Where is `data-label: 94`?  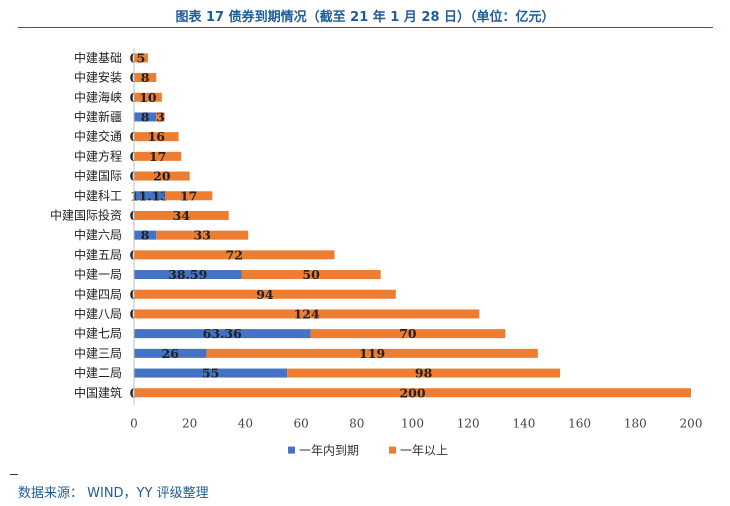
data-label: 94 is located at coordinates (265, 294).